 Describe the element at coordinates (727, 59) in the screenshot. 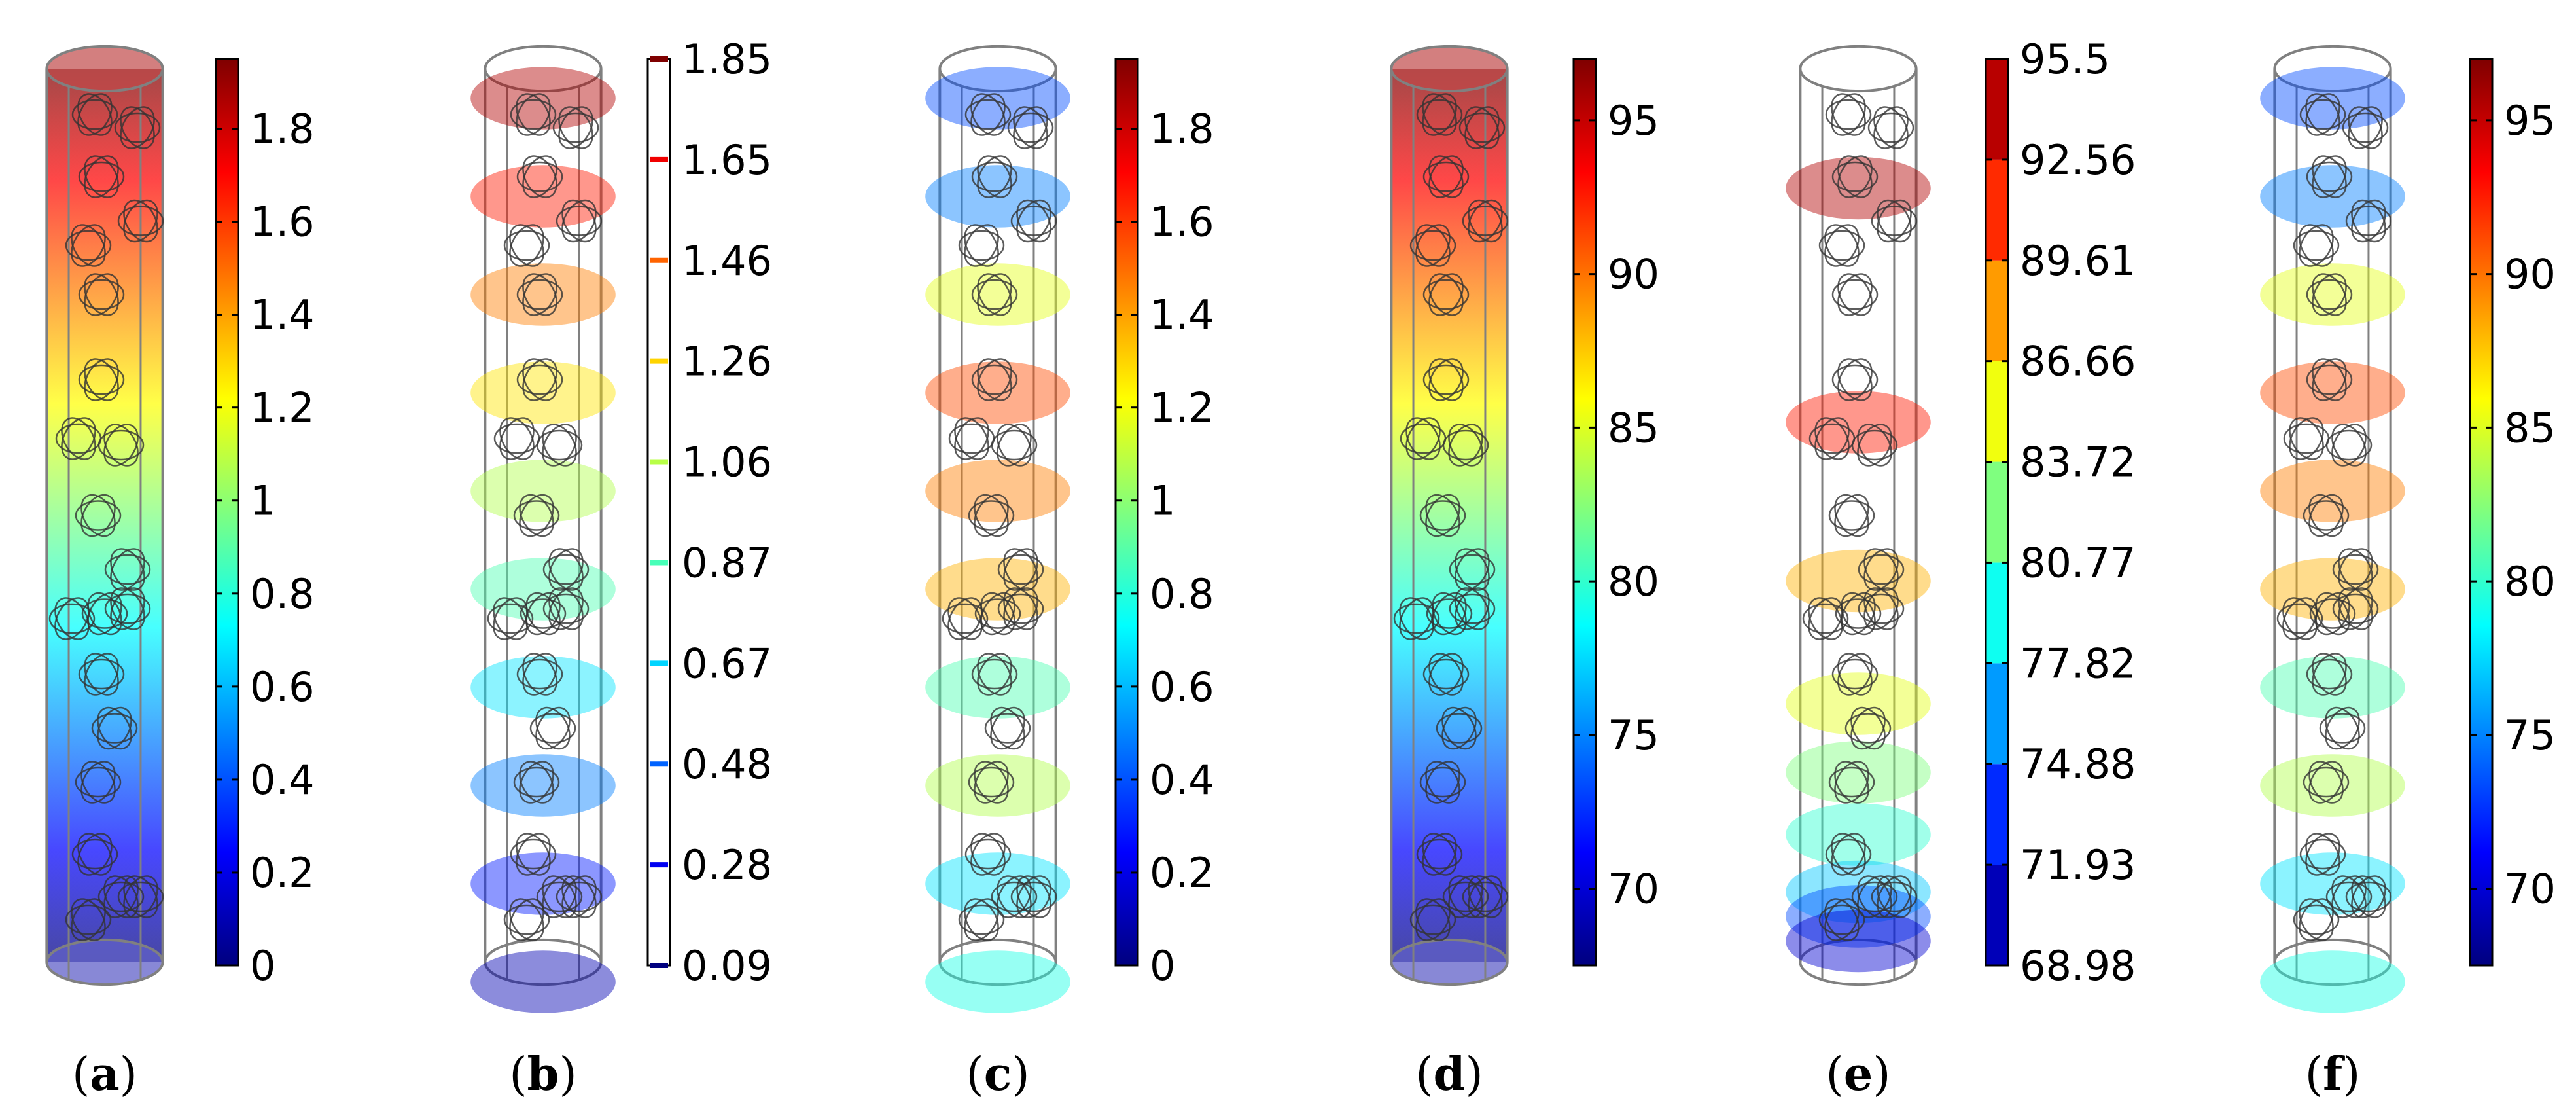

I see `colorbar-tick-label: 1.85` at that location.